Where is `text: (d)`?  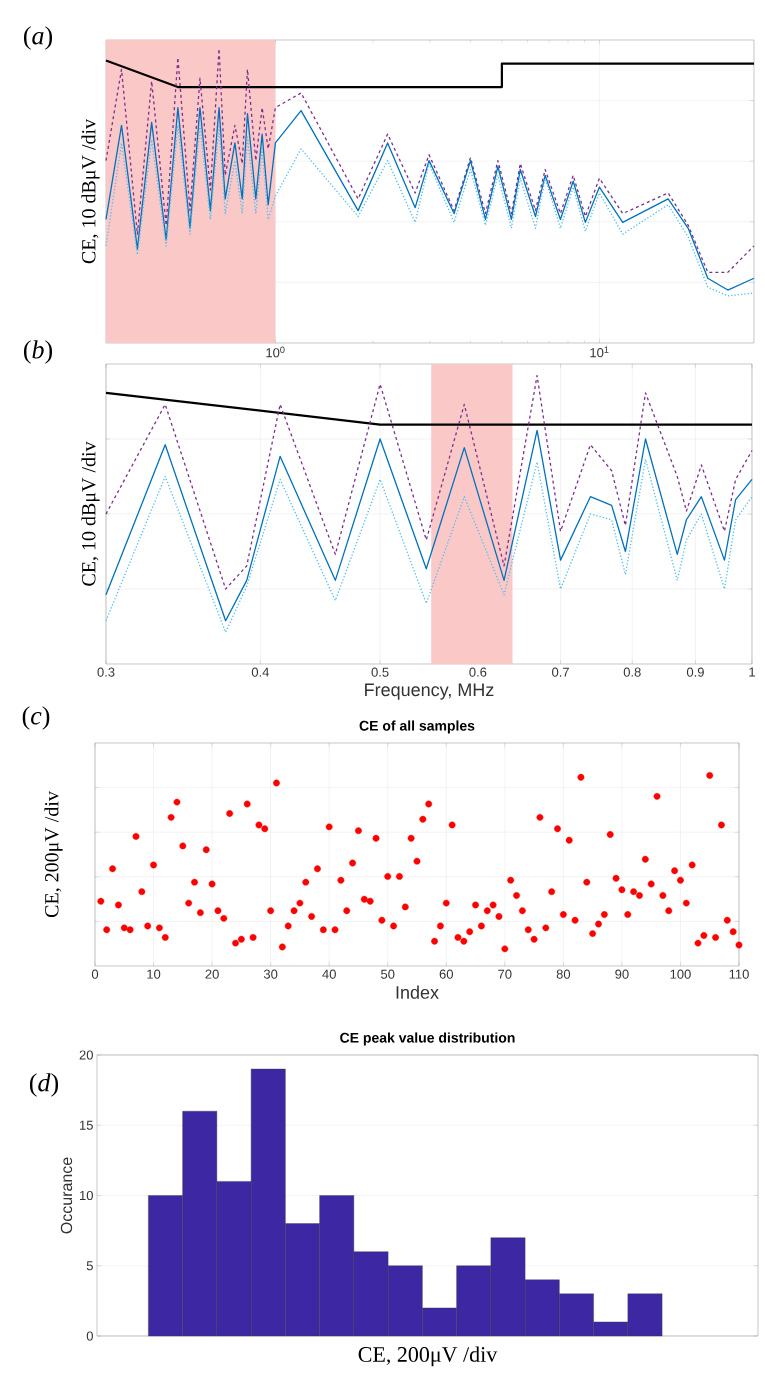 text: (d) is located at coordinates (44, 1085).